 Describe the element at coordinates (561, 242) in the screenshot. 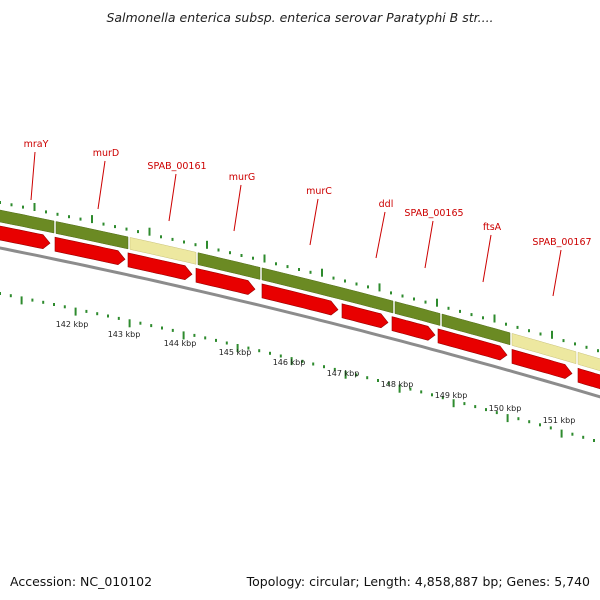

I see `gene-label-text: SPAB_00167` at that location.